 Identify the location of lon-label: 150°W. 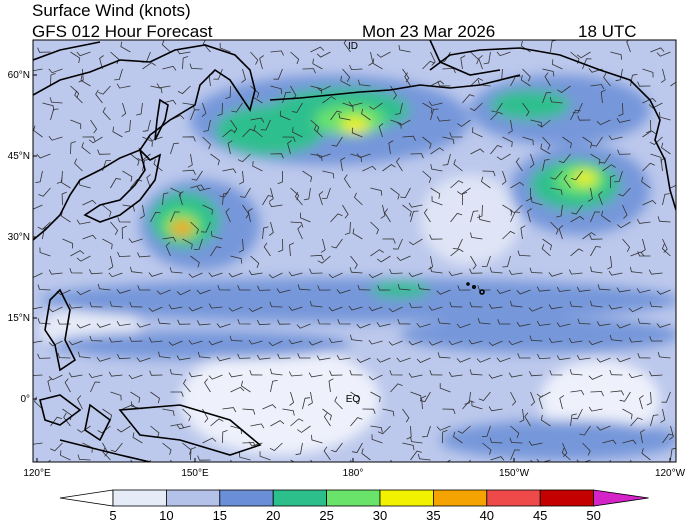
(514, 473).